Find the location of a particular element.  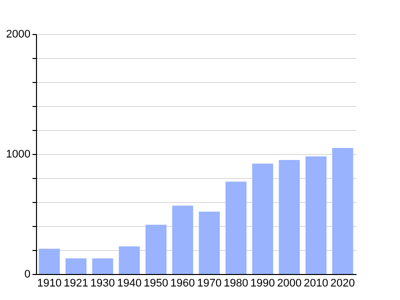

x-tick-label: 1921 is located at coordinates (76, 284).